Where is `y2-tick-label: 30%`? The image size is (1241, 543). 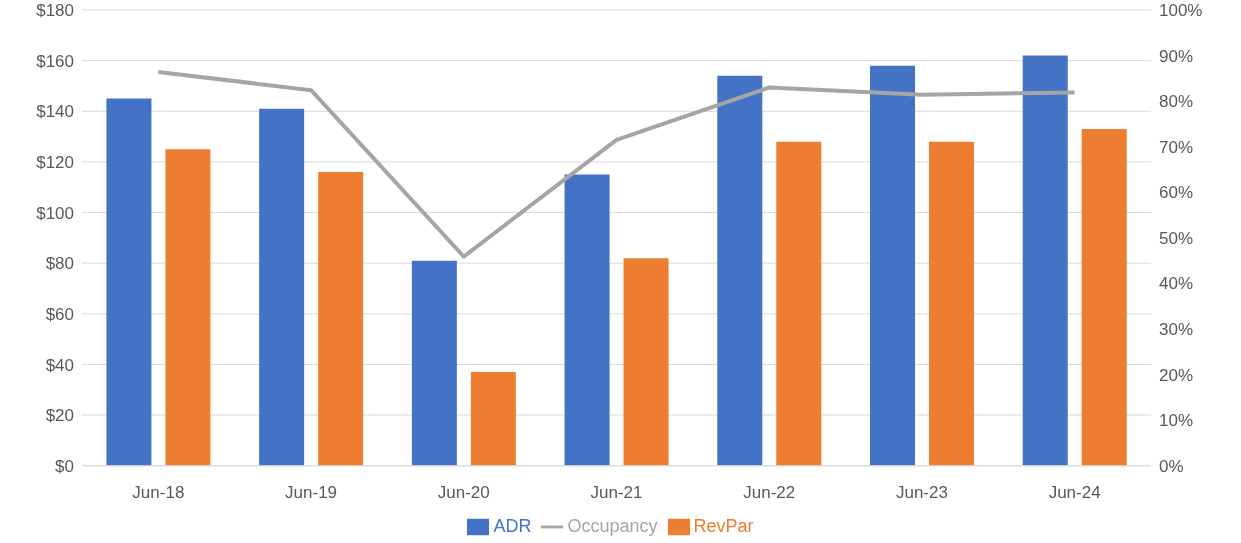
y2-tick-label: 30% is located at coordinates (1176, 330).